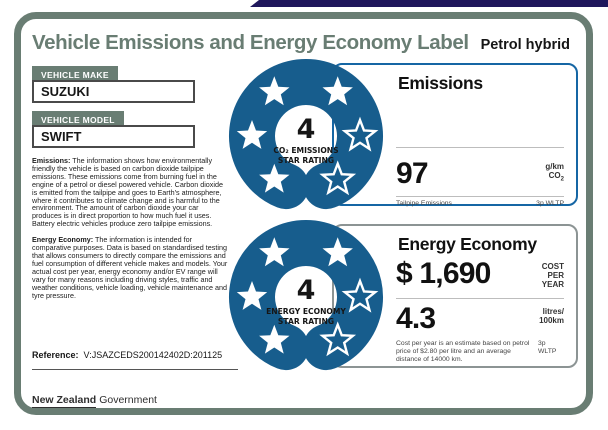  Describe the element at coordinates (55, 355) in the screenshot. I see `reference-label: Reference:` at that location.